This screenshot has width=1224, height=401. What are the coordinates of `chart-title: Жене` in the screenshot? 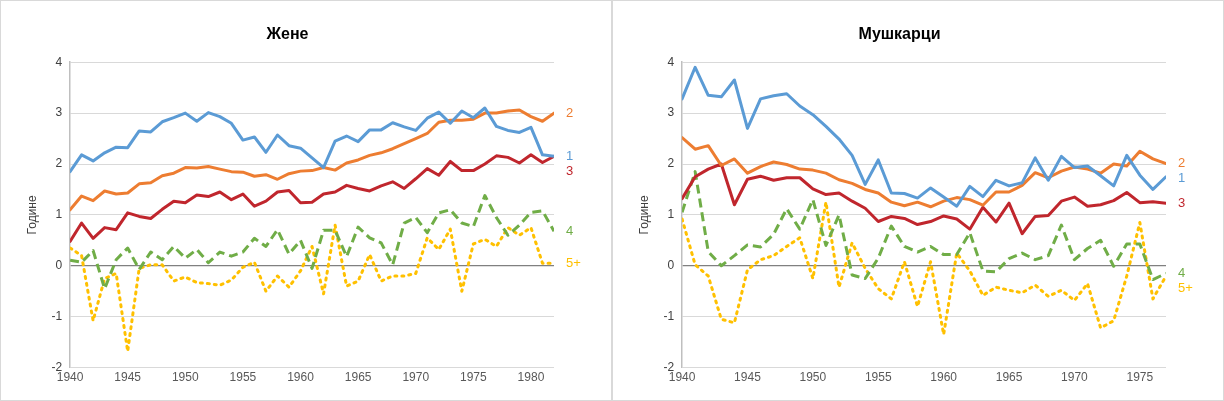 It's located at (287, 34).